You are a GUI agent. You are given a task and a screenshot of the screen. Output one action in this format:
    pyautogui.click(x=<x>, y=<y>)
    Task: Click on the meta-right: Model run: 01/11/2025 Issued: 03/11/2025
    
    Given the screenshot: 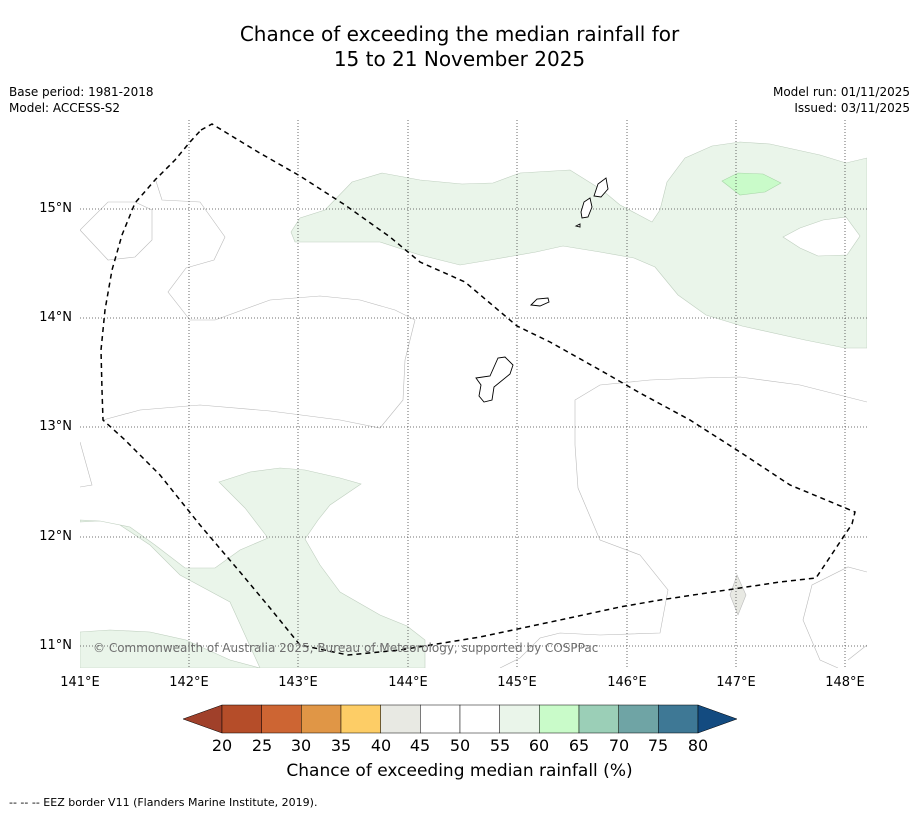 What is the action you would take?
    pyautogui.click(x=841, y=100)
    